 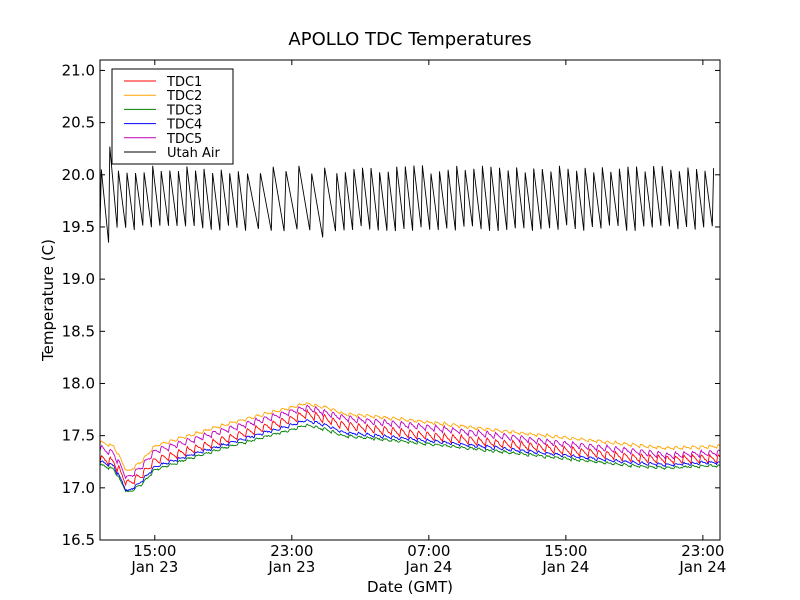 What do you see at coordinates (193, 153) in the screenshot?
I see `legend-label: Utah Air` at bounding box center [193, 153].